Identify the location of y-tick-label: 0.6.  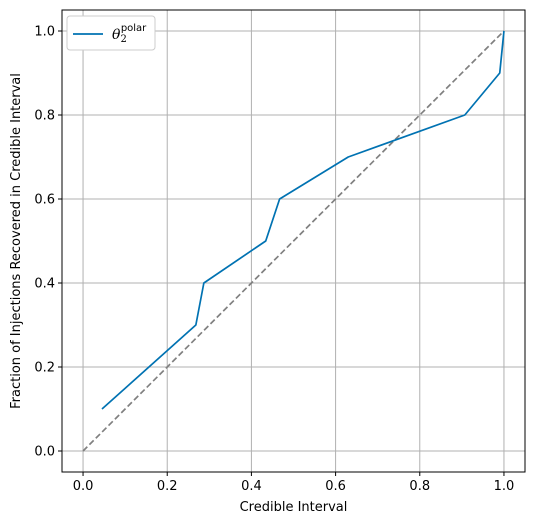
(44, 200).